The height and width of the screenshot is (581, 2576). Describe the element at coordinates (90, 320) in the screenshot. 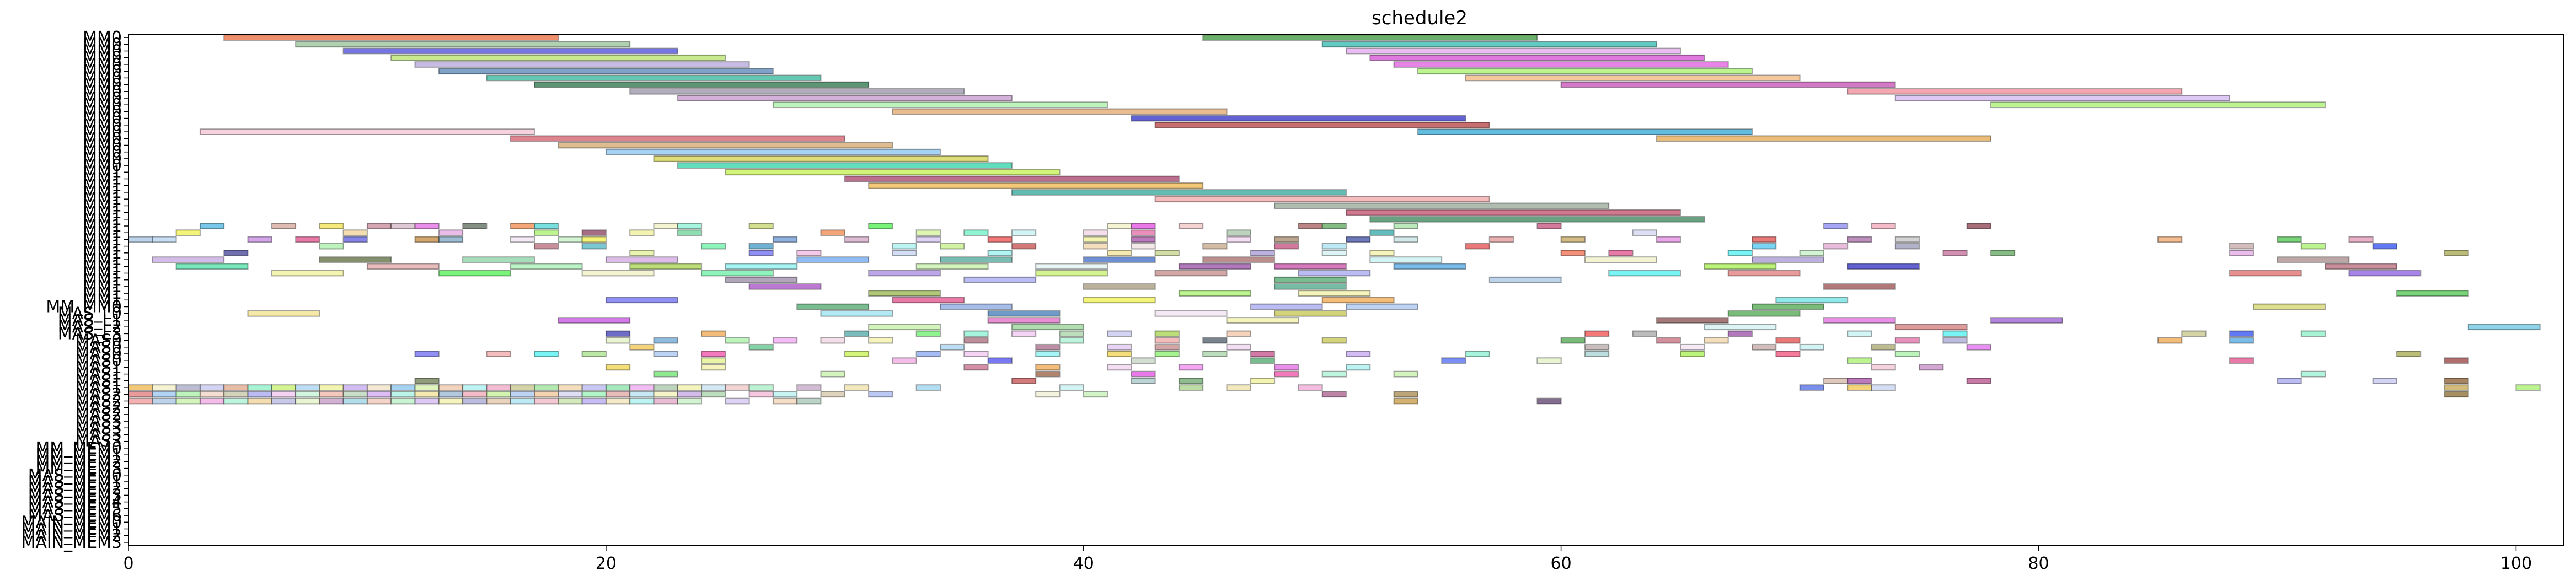

I see `y-tick-label: MAS_L1` at that location.